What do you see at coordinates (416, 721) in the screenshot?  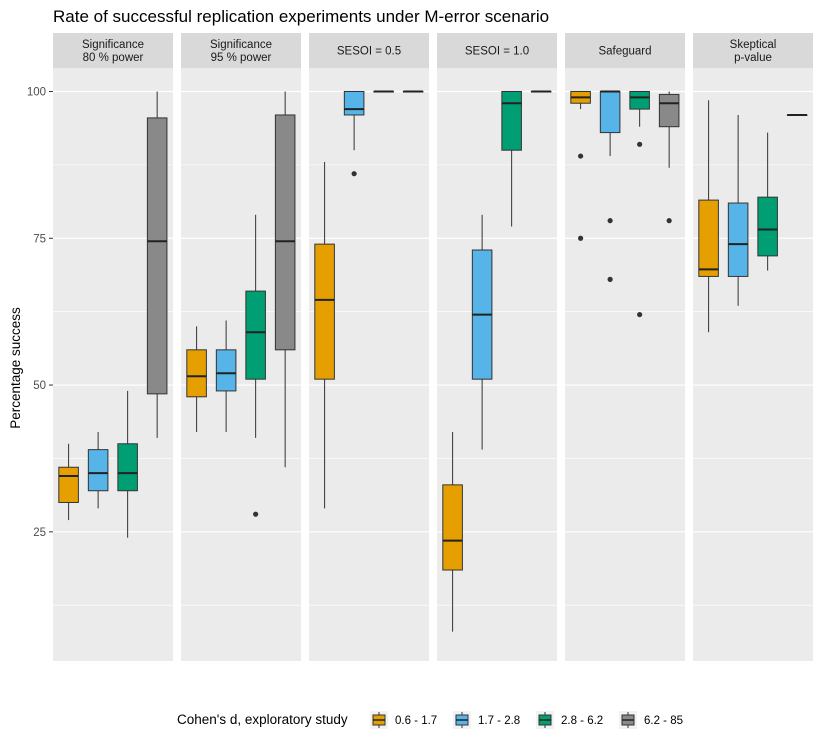 I see `legend-label: 0.6 - 1.7` at bounding box center [416, 721].